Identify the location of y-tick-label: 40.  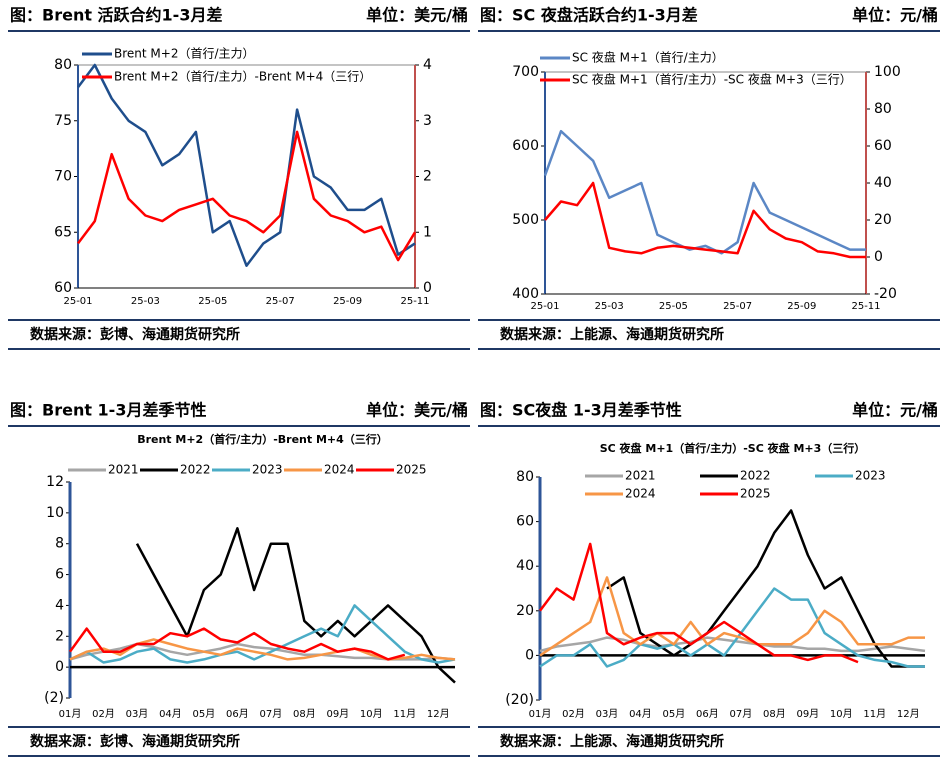
(525, 566).